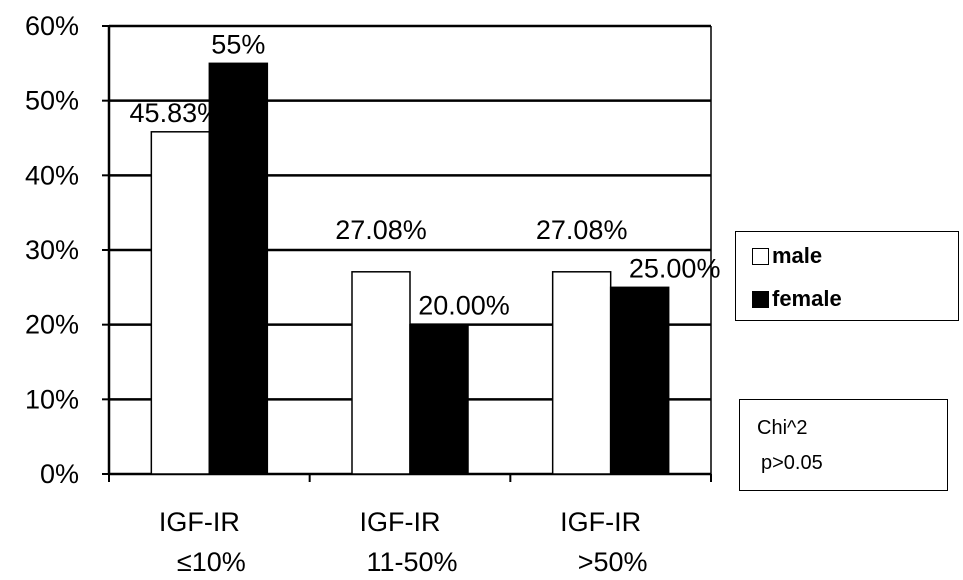 This screenshot has width=963, height=580. Describe the element at coordinates (411, 562) in the screenshot. I see `x-category-label-line2: 11-50%` at that location.